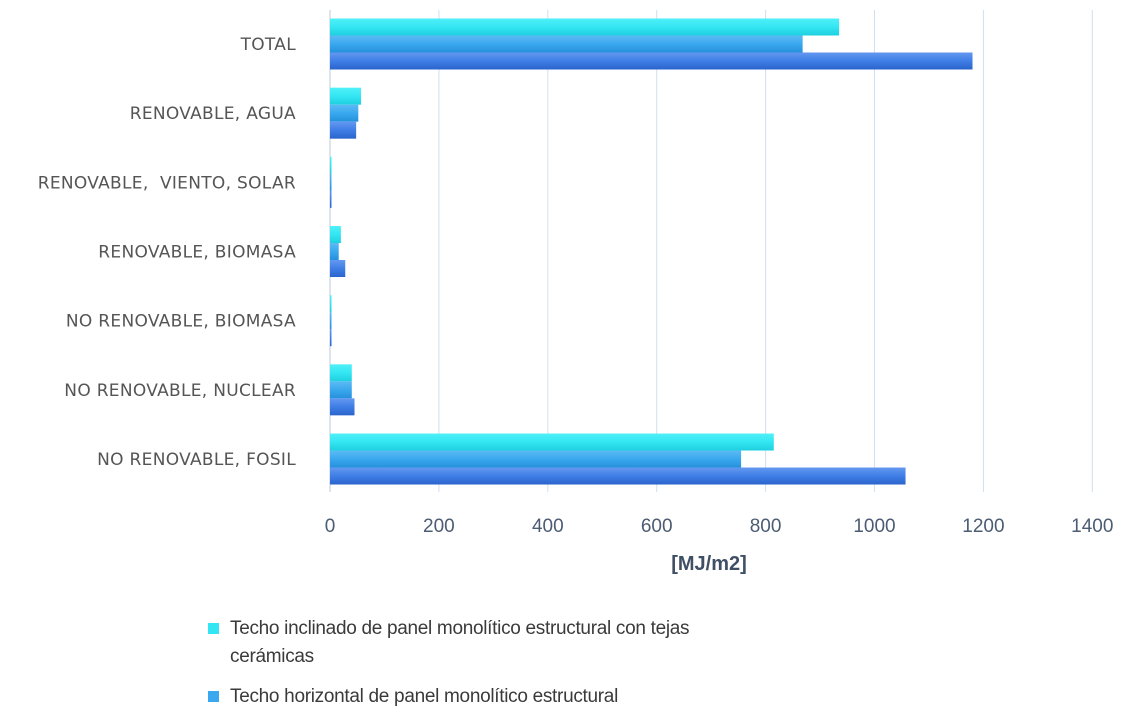 The height and width of the screenshot is (713, 1125). I want to click on x-tick-label: 200, so click(439, 526).